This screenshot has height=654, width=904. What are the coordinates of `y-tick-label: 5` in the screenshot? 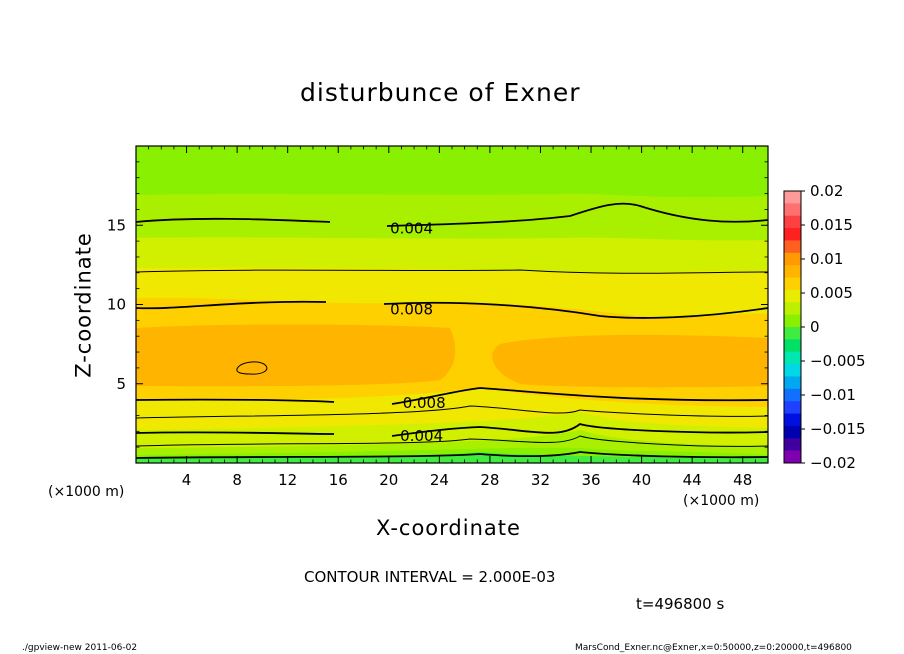 It's located at (121, 384).